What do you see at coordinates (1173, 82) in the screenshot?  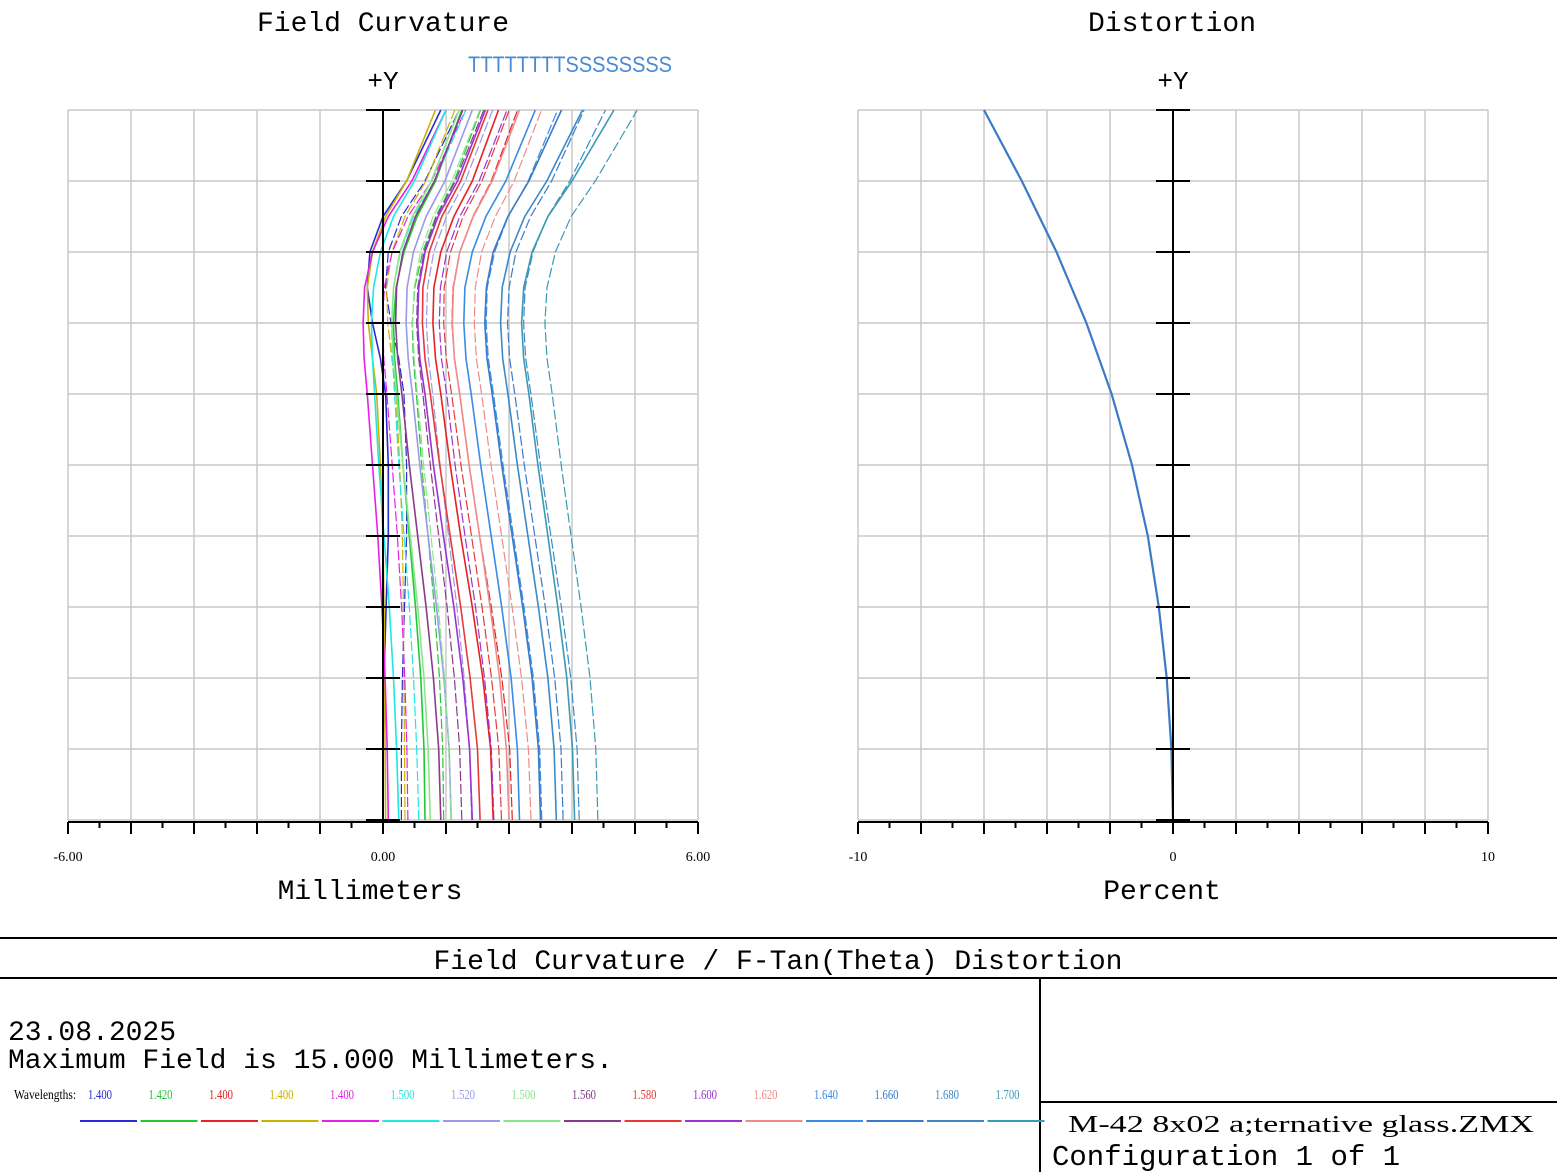 I see `dist-y-axis-label: +Y` at bounding box center [1173, 82].